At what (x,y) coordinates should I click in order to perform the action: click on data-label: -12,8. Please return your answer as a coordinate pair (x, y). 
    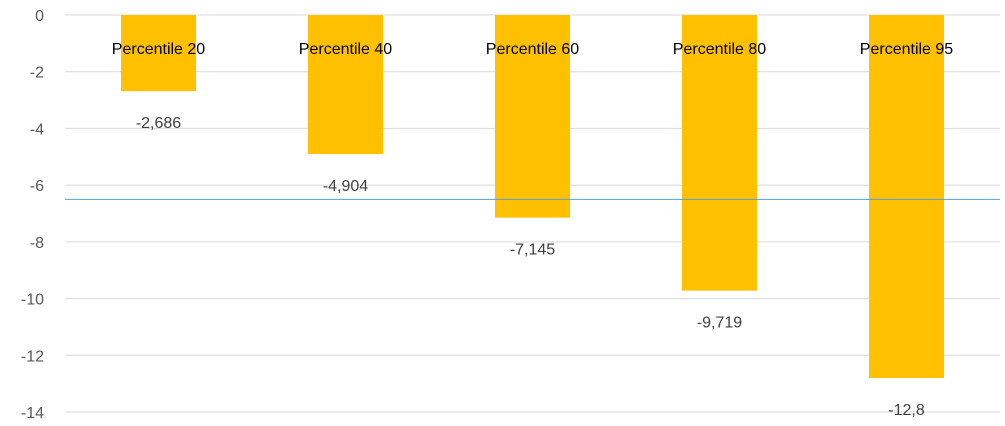
    Looking at the image, I should click on (906, 410).